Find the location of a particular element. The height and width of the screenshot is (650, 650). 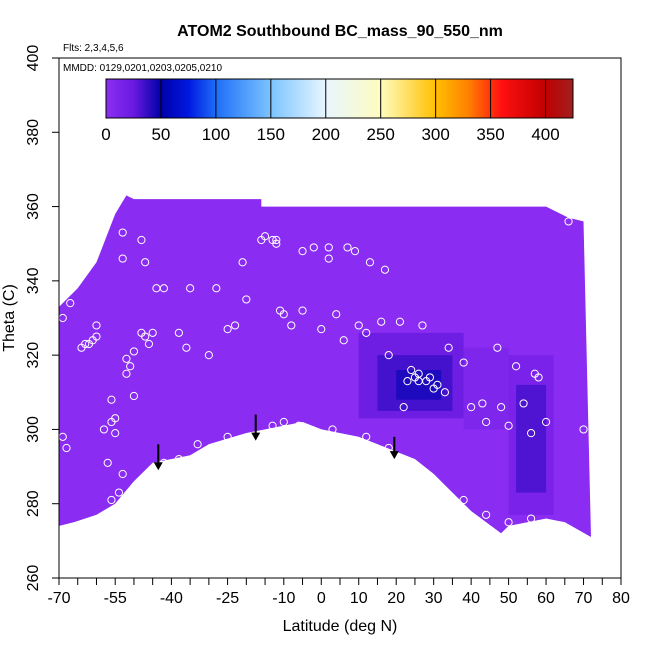

x-tick-label: 0 is located at coordinates (321, 598).